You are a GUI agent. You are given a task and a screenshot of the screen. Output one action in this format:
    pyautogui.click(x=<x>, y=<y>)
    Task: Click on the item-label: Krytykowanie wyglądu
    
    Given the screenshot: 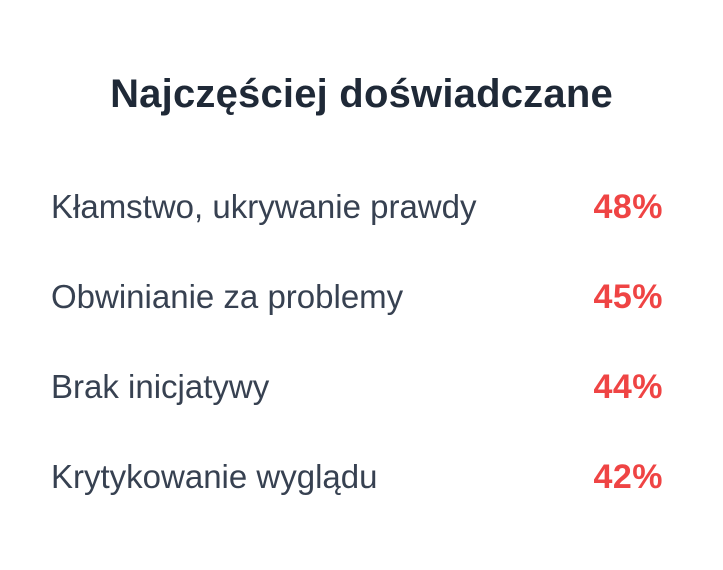 What is the action you would take?
    pyautogui.click(x=214, y=476)
    